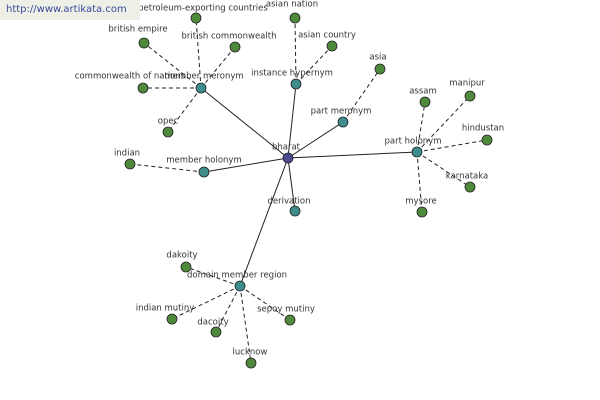  Describe the element at coordinates (423, 92) in the screenshot. I see `node-label: assam` at that location.